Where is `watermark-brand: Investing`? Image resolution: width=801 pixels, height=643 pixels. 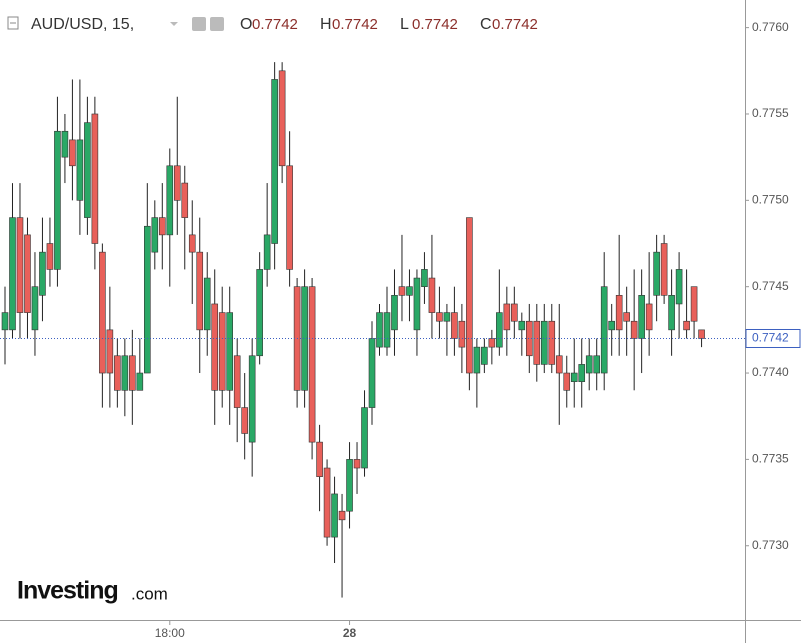 watermark-brand: Investing is located at coordinates (67, 591).